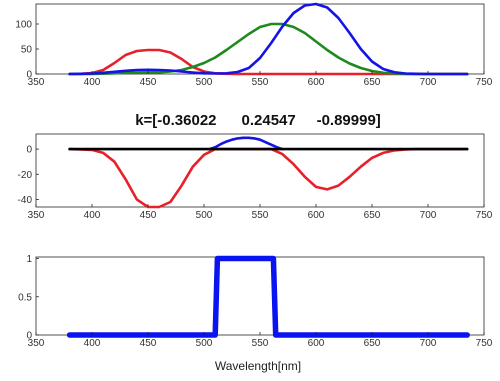  Describe the element at coordinates (260, 343) in the screenshot. I see `x-tick-label-bottom: 550` at that location.